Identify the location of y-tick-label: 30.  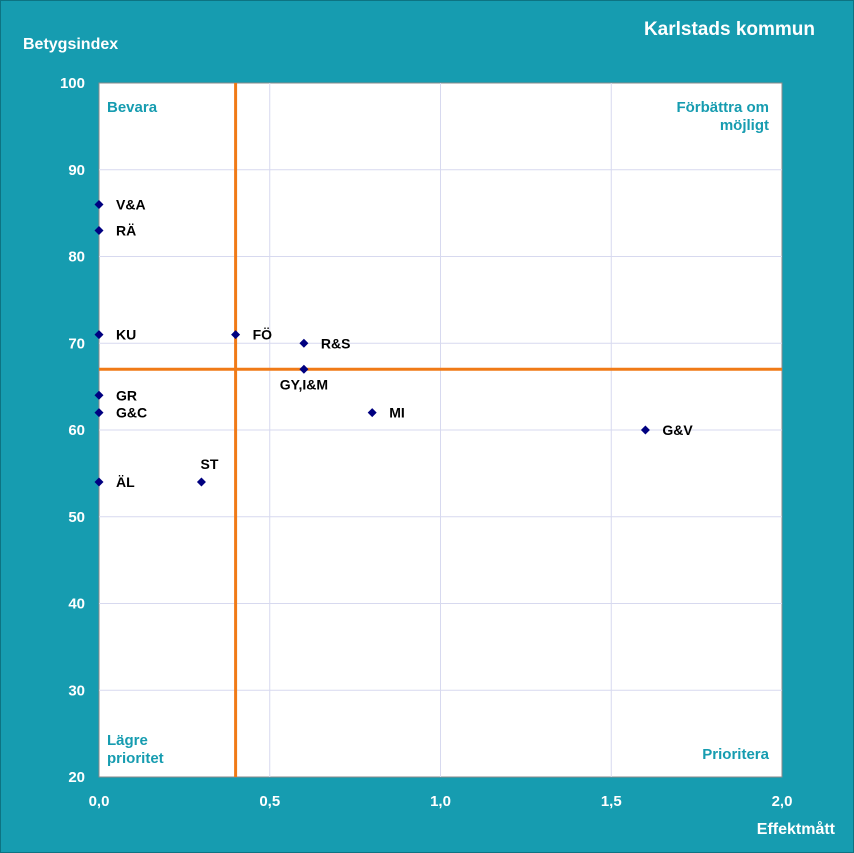
(76, 690).